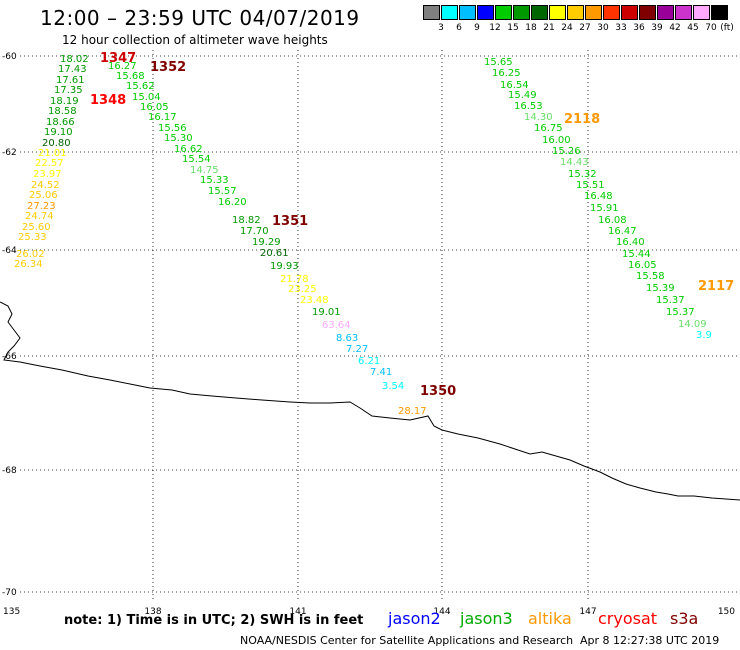  I want to click on pass-id-label: 1352, so click(168, 67).